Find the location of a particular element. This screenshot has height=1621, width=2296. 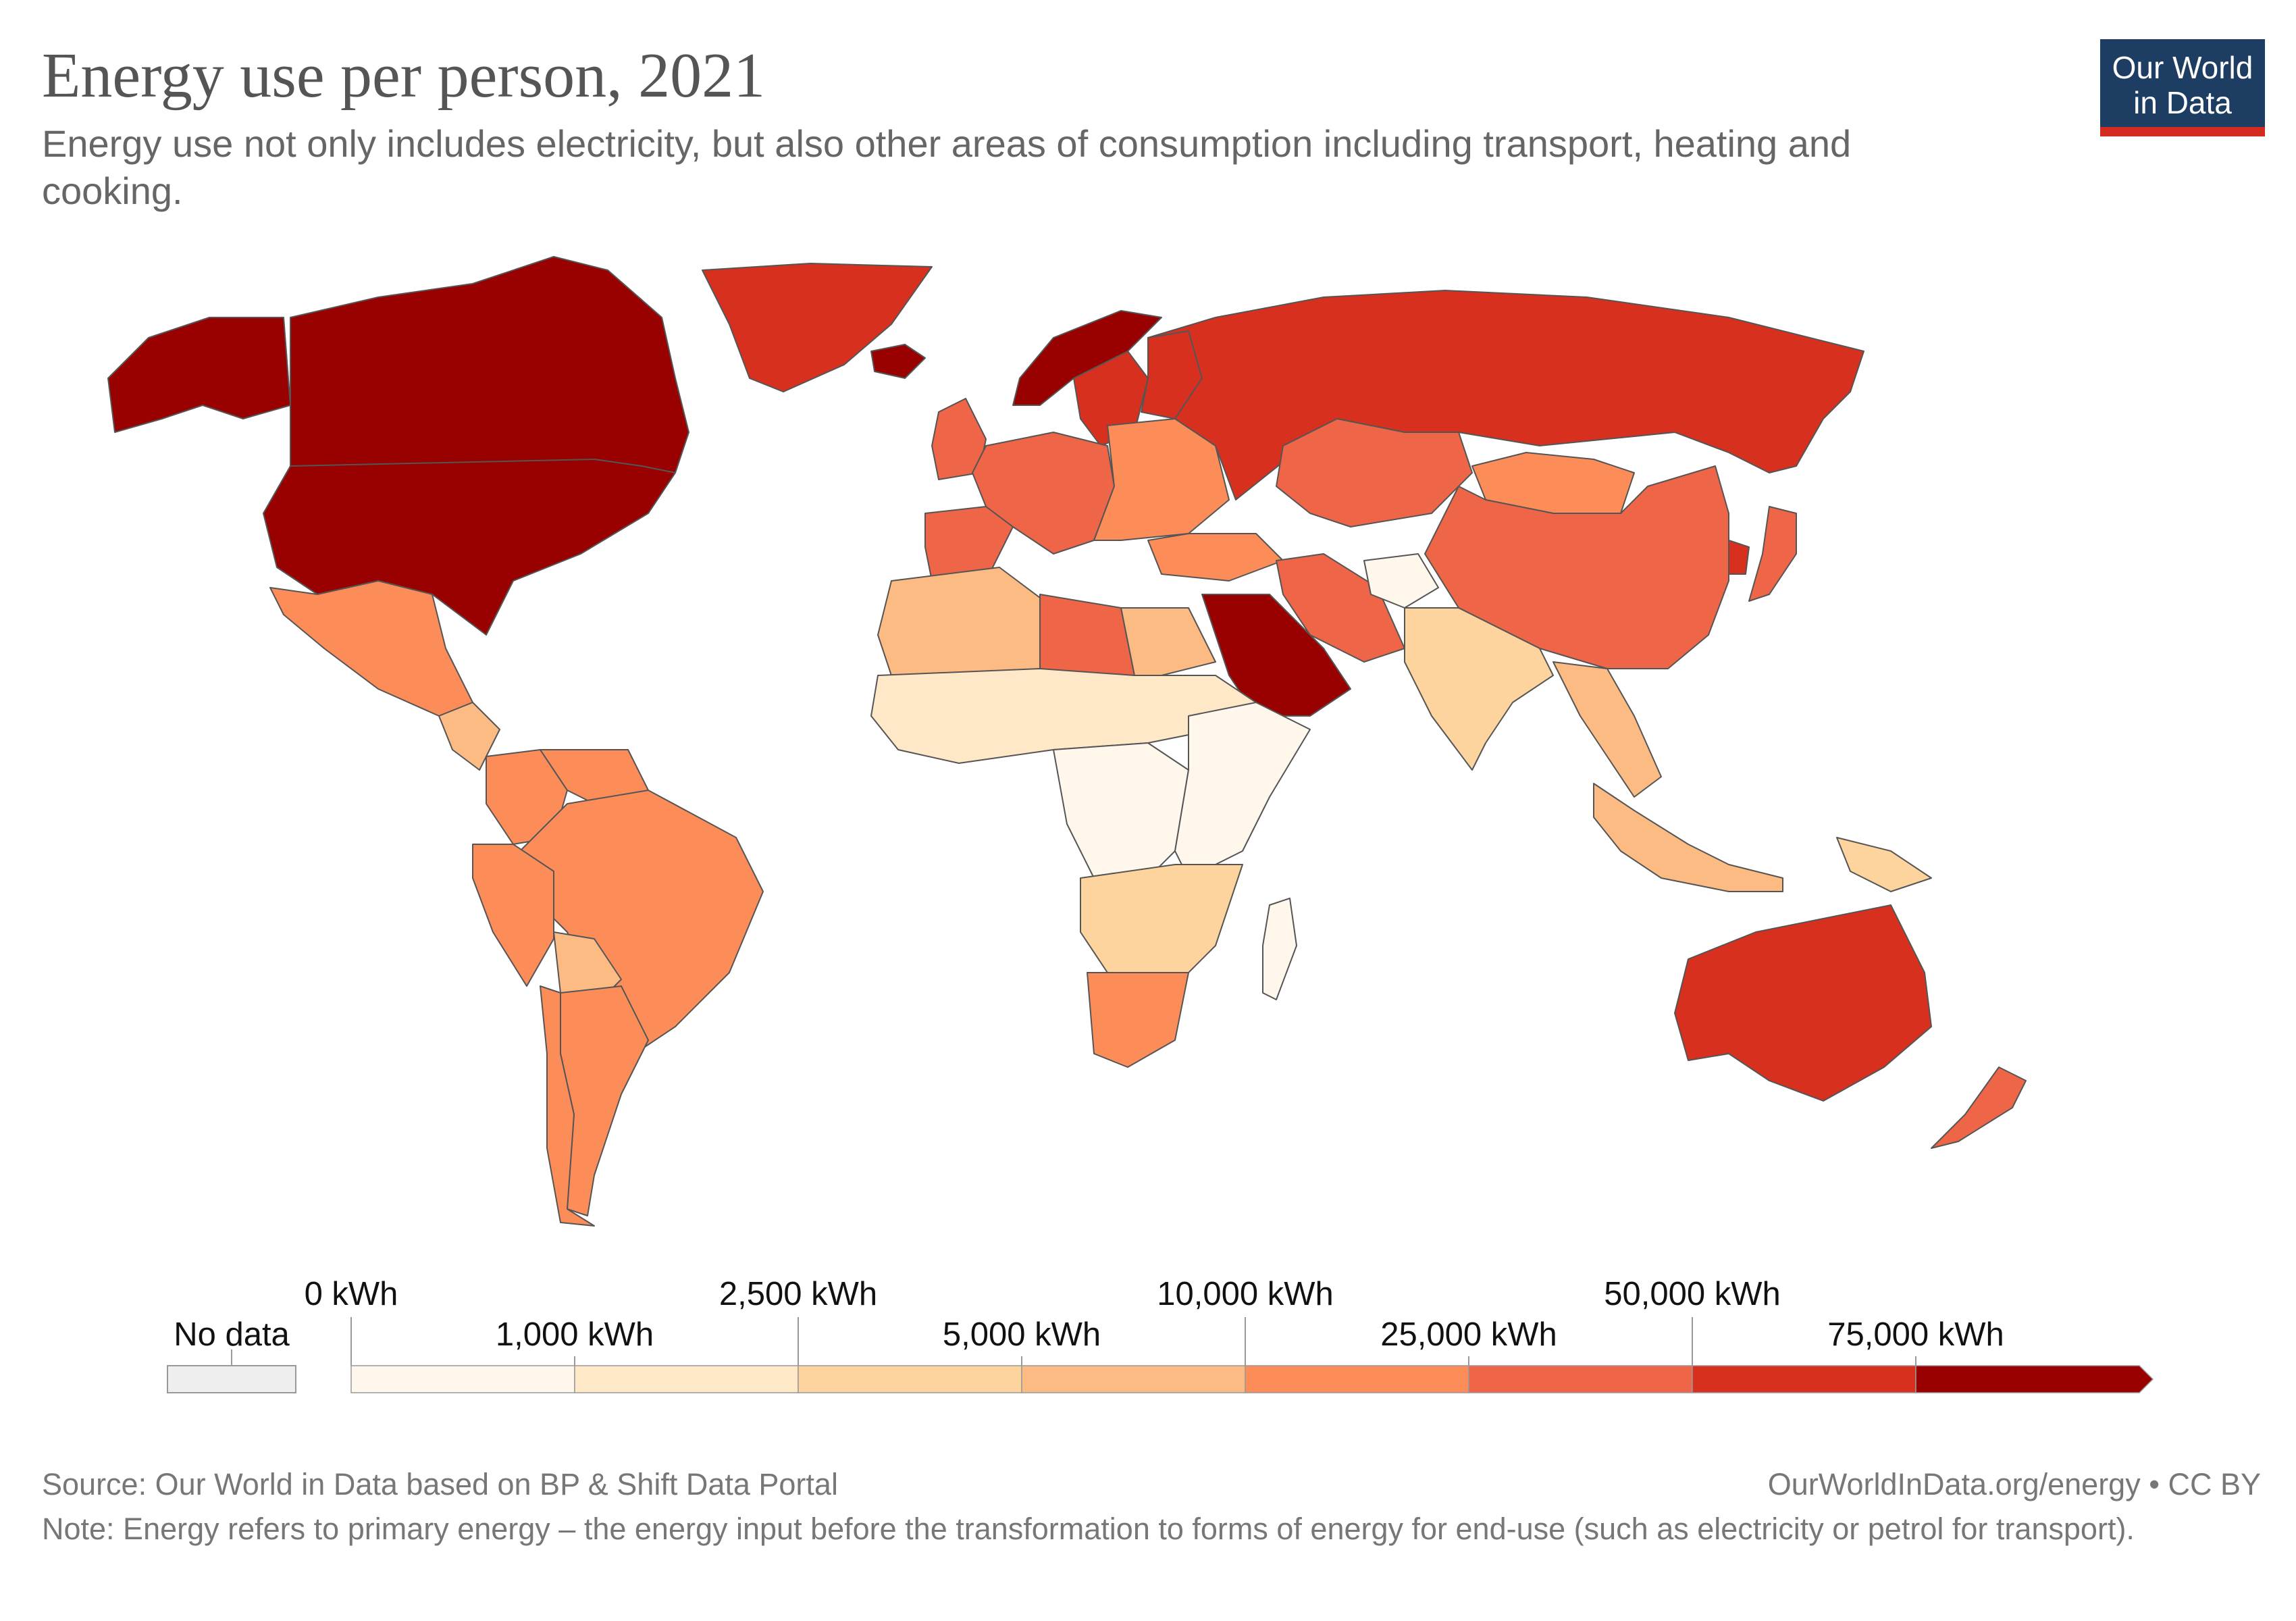

region-central-america: Central America is located at coordinates (469, 736).